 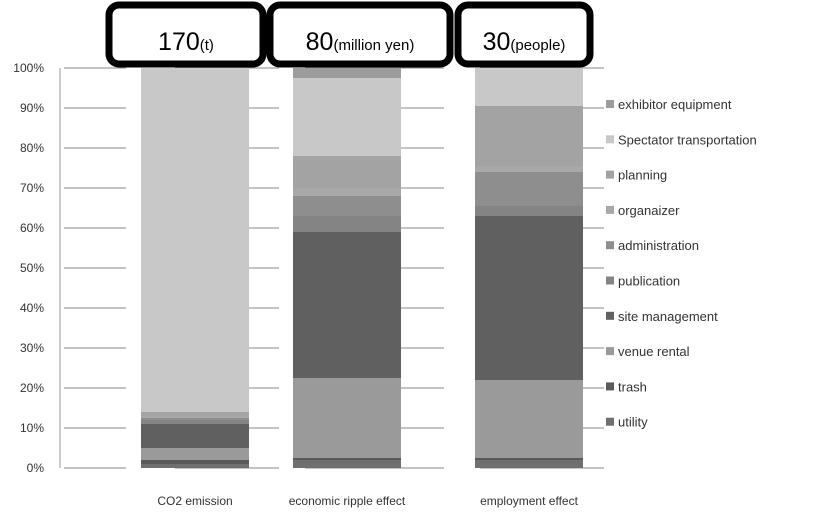 What do you see at coordinates (497, 42) in the screenshot?
I see `total-value: 30` at bounding box center [497, 42].